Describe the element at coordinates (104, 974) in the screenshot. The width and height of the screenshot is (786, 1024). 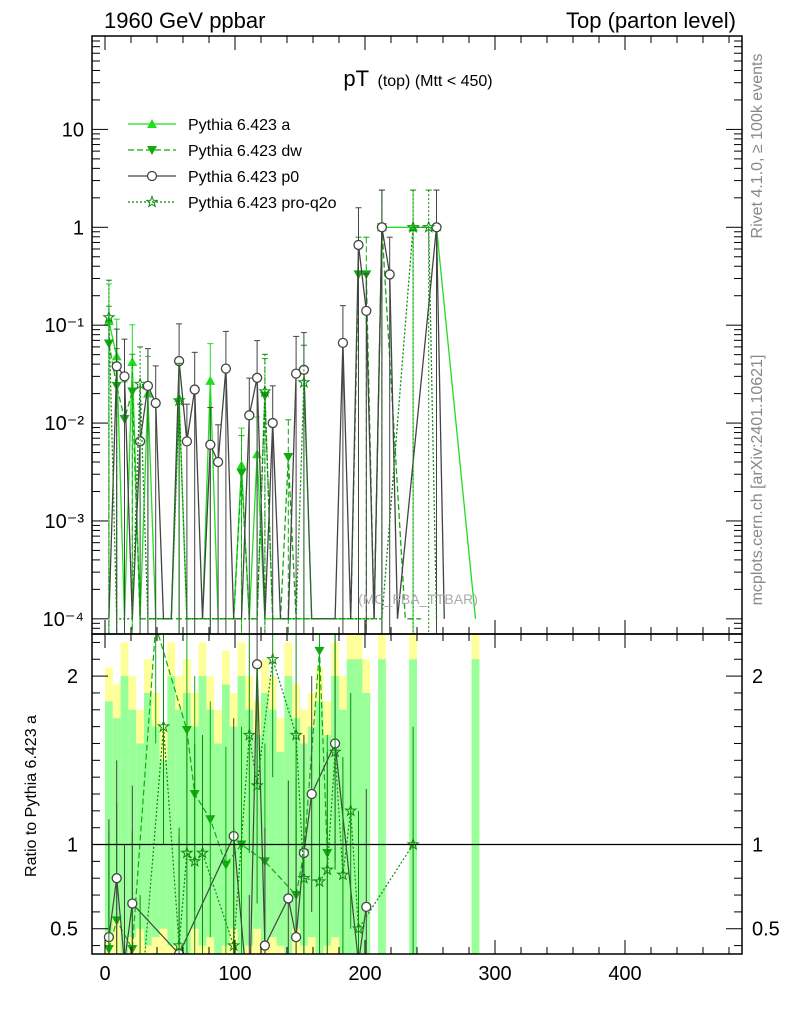
I see `x-tick-label-0: 0` at that location.